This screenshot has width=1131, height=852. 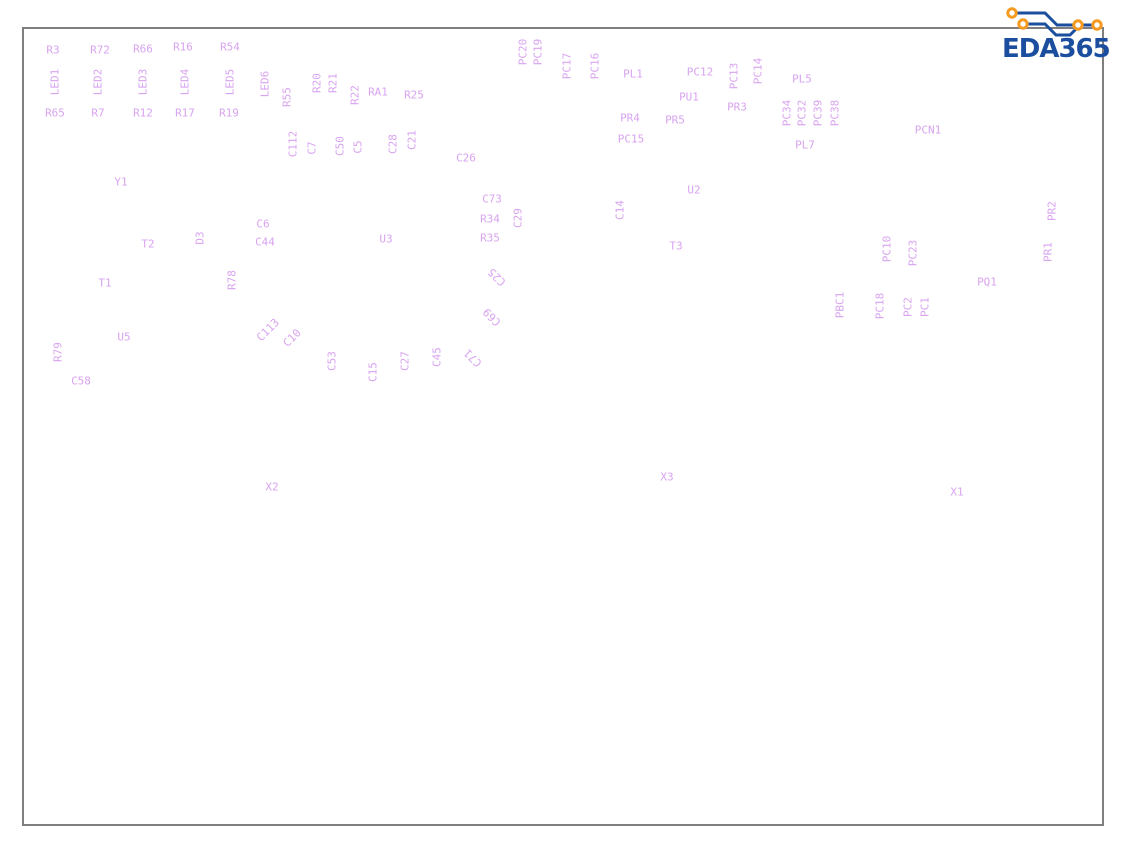 What do you see at coordinates (913, 253) in the screenshot?
I see `ref-designator-pc23: PC23` at bounding box center [913, 253].